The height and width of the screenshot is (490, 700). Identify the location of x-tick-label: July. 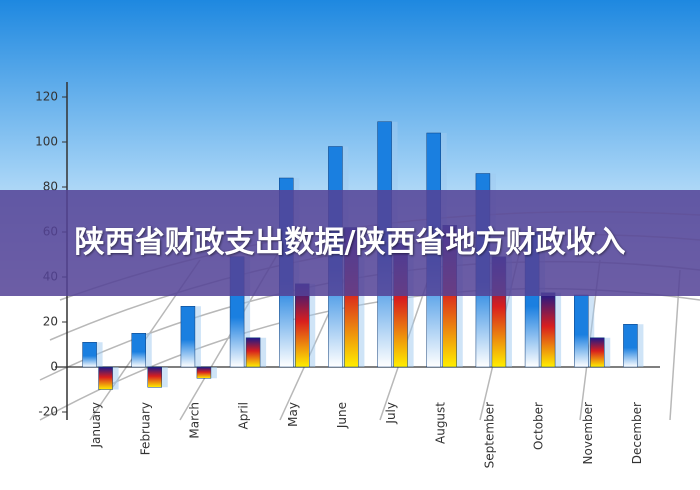
(391, 413).